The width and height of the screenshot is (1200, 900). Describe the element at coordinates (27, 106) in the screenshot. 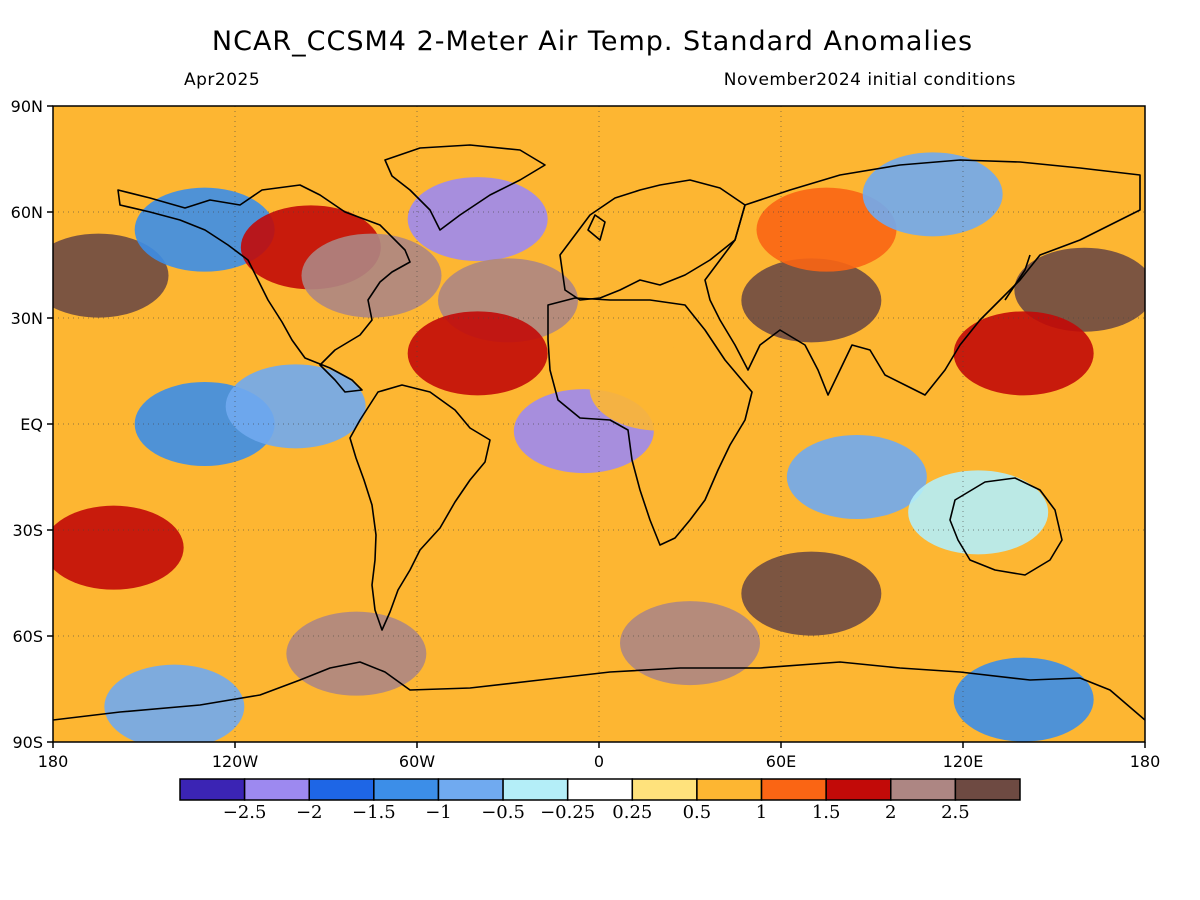

I see `y-tick-label: 90N` at that location.